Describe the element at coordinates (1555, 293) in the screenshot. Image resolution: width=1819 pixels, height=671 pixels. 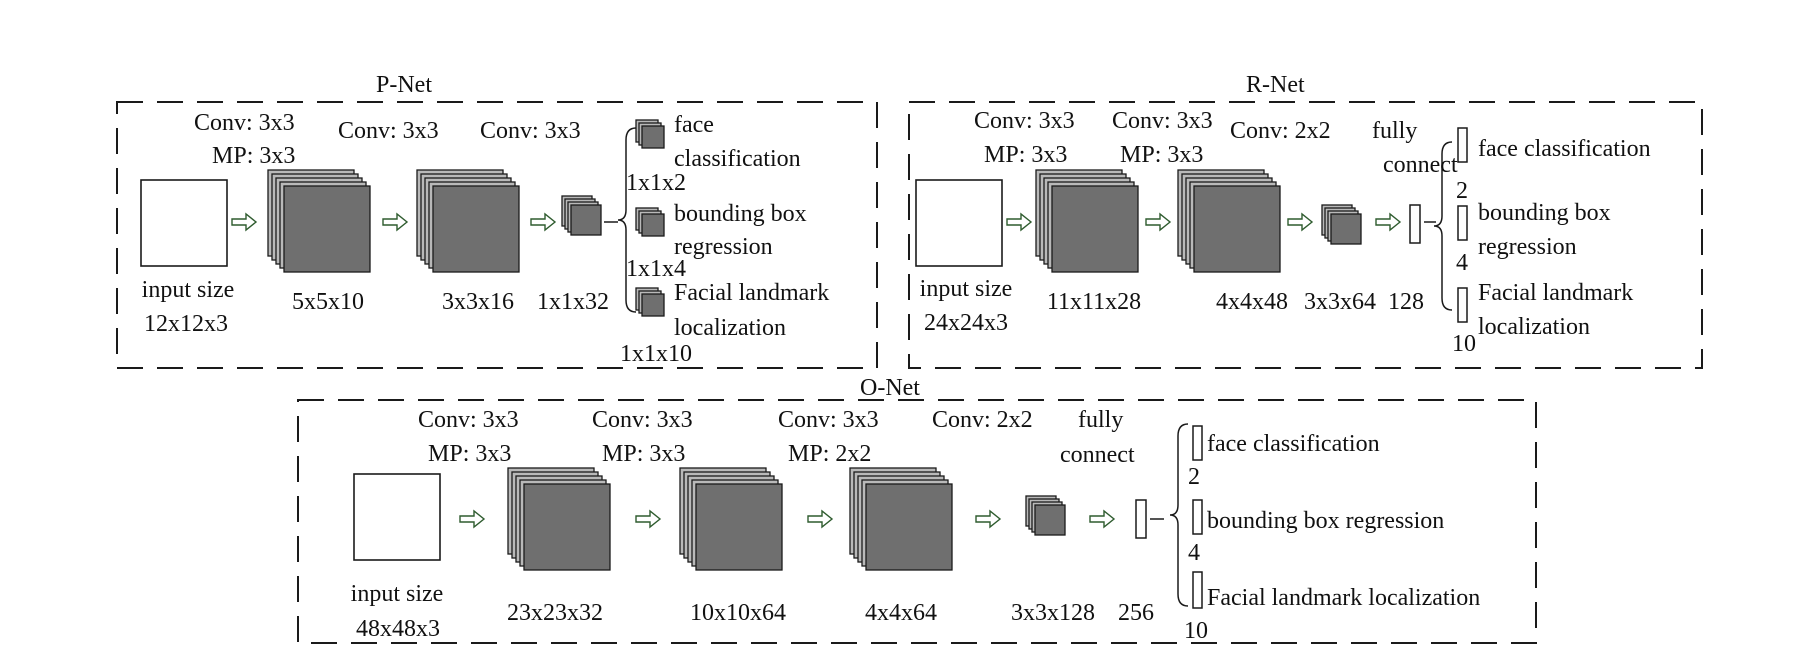
I see `rnet-out-landmark-label: Facial landmark` at that location.